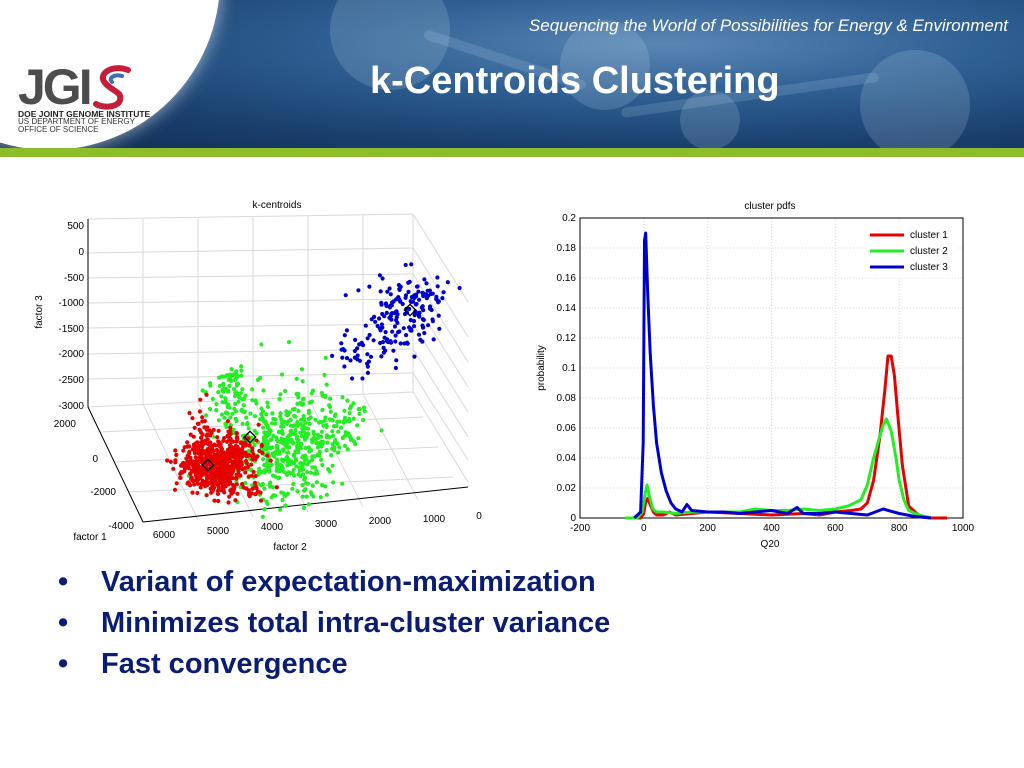 The image size is (1024, 768). What do you see at coordinates (567, 488) in the screenshot?
I see `tick-label: 0.02` at bounding box center [567, 488].